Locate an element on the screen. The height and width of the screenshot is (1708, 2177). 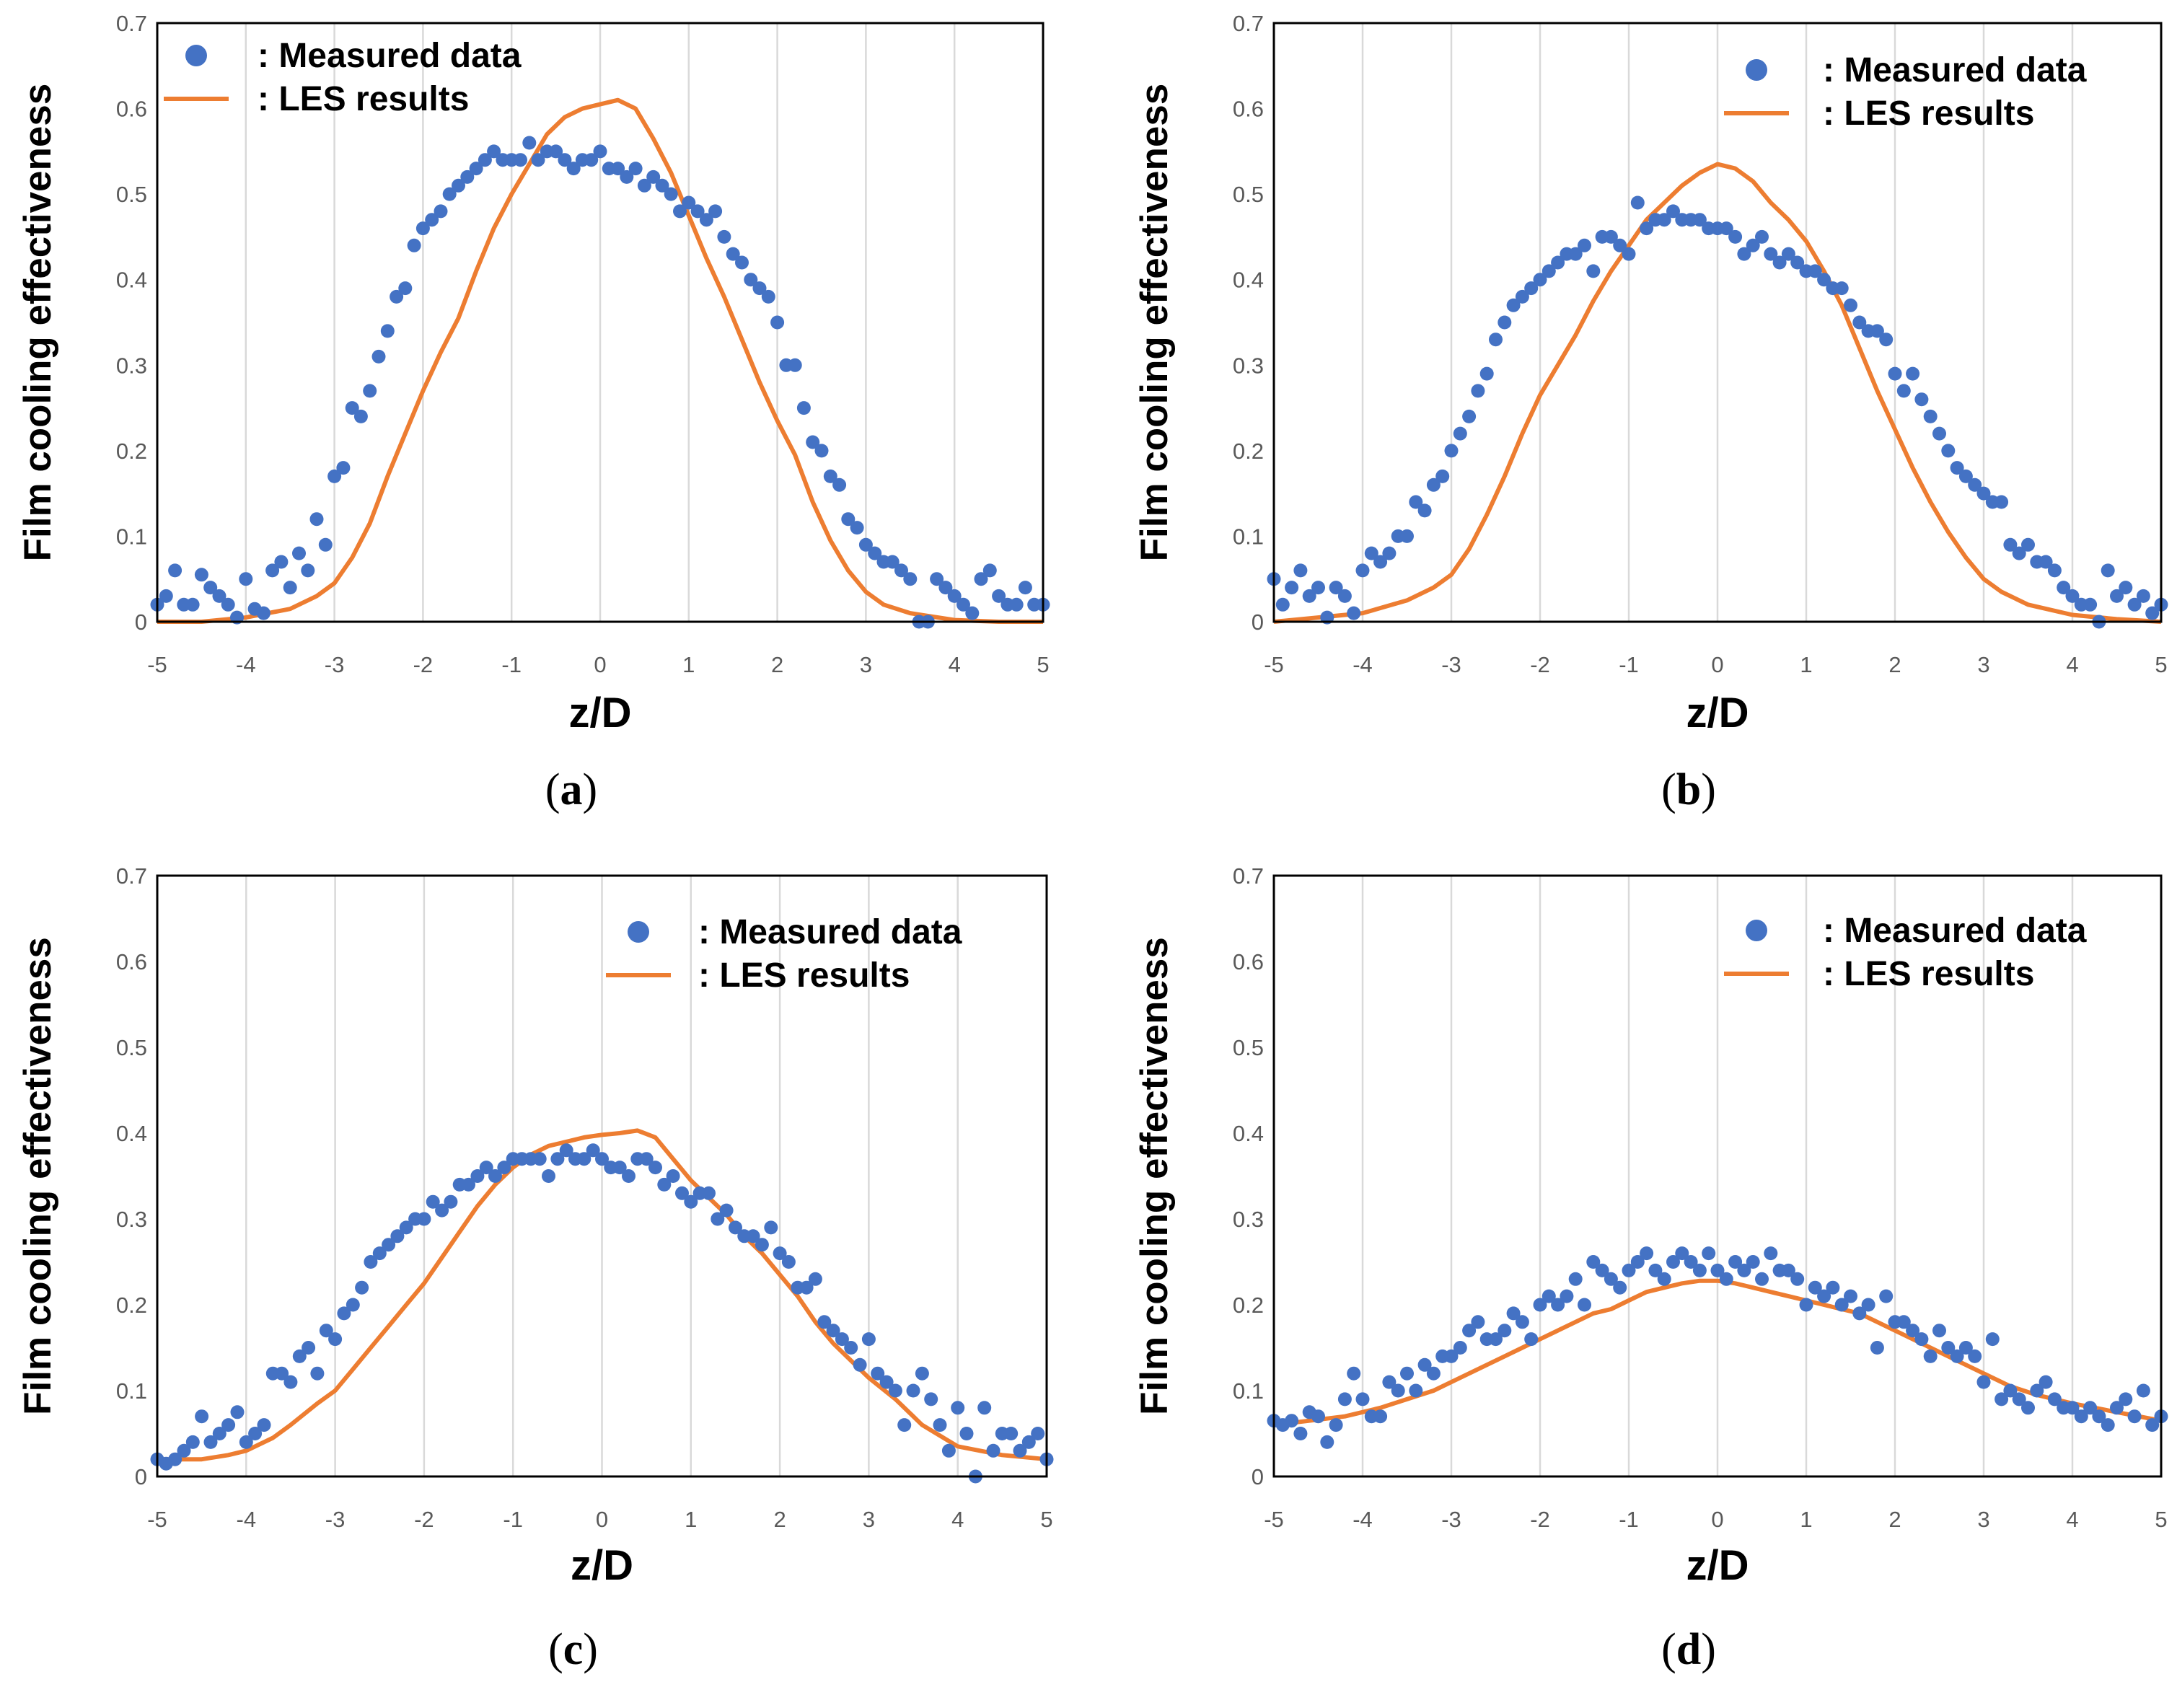
x-axis-title: z/D is located at coordinates (602, 1565).